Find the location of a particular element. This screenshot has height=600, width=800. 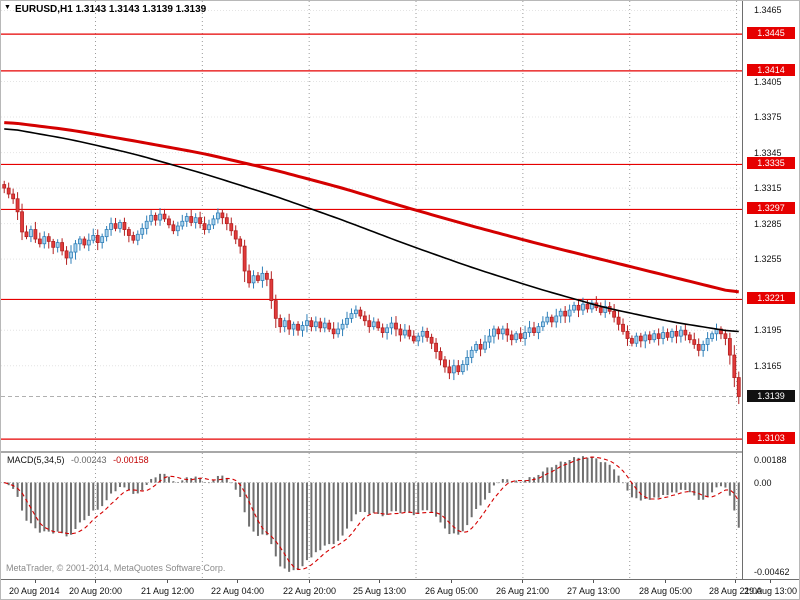

price-level-label: 1.3335 is located at coordinates (771, 163).